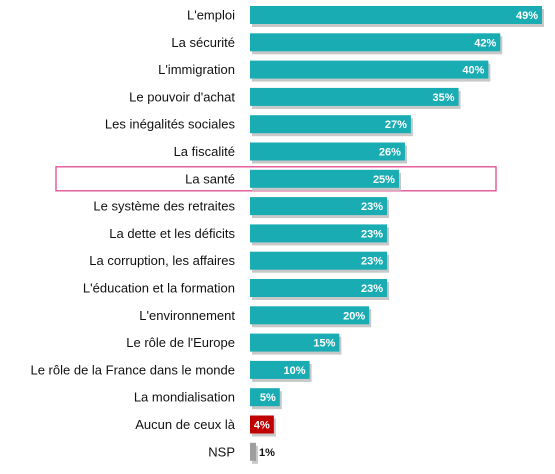  I want to click on category-label: Le pouvoir d'achat, so click(182, 96).